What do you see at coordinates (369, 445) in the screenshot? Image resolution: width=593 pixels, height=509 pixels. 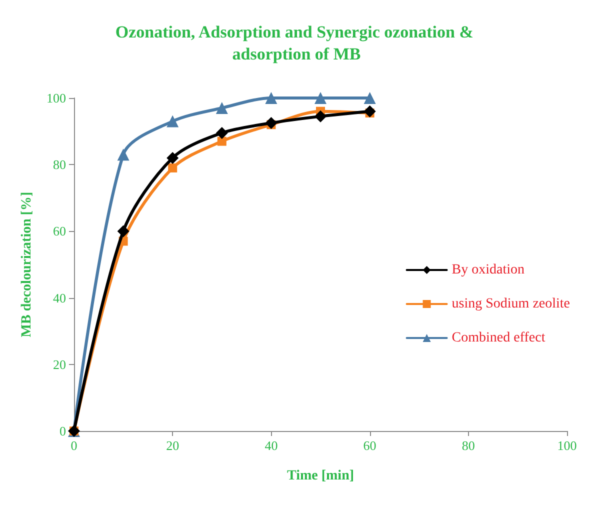 I see `x-tick-label: 60` at bounding box center [369, 445].